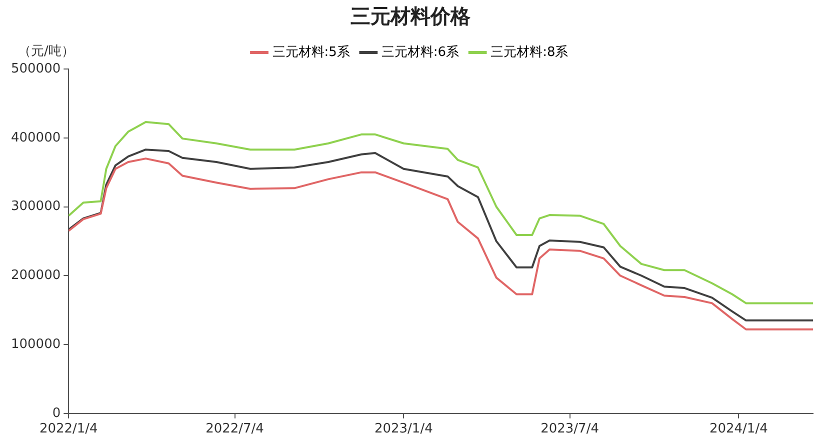 This screenshot has height=440, width=833. Describe the element at coordinates (411, 16) in the screenshot. I see `chart-title: 三元材料价格` at that location.